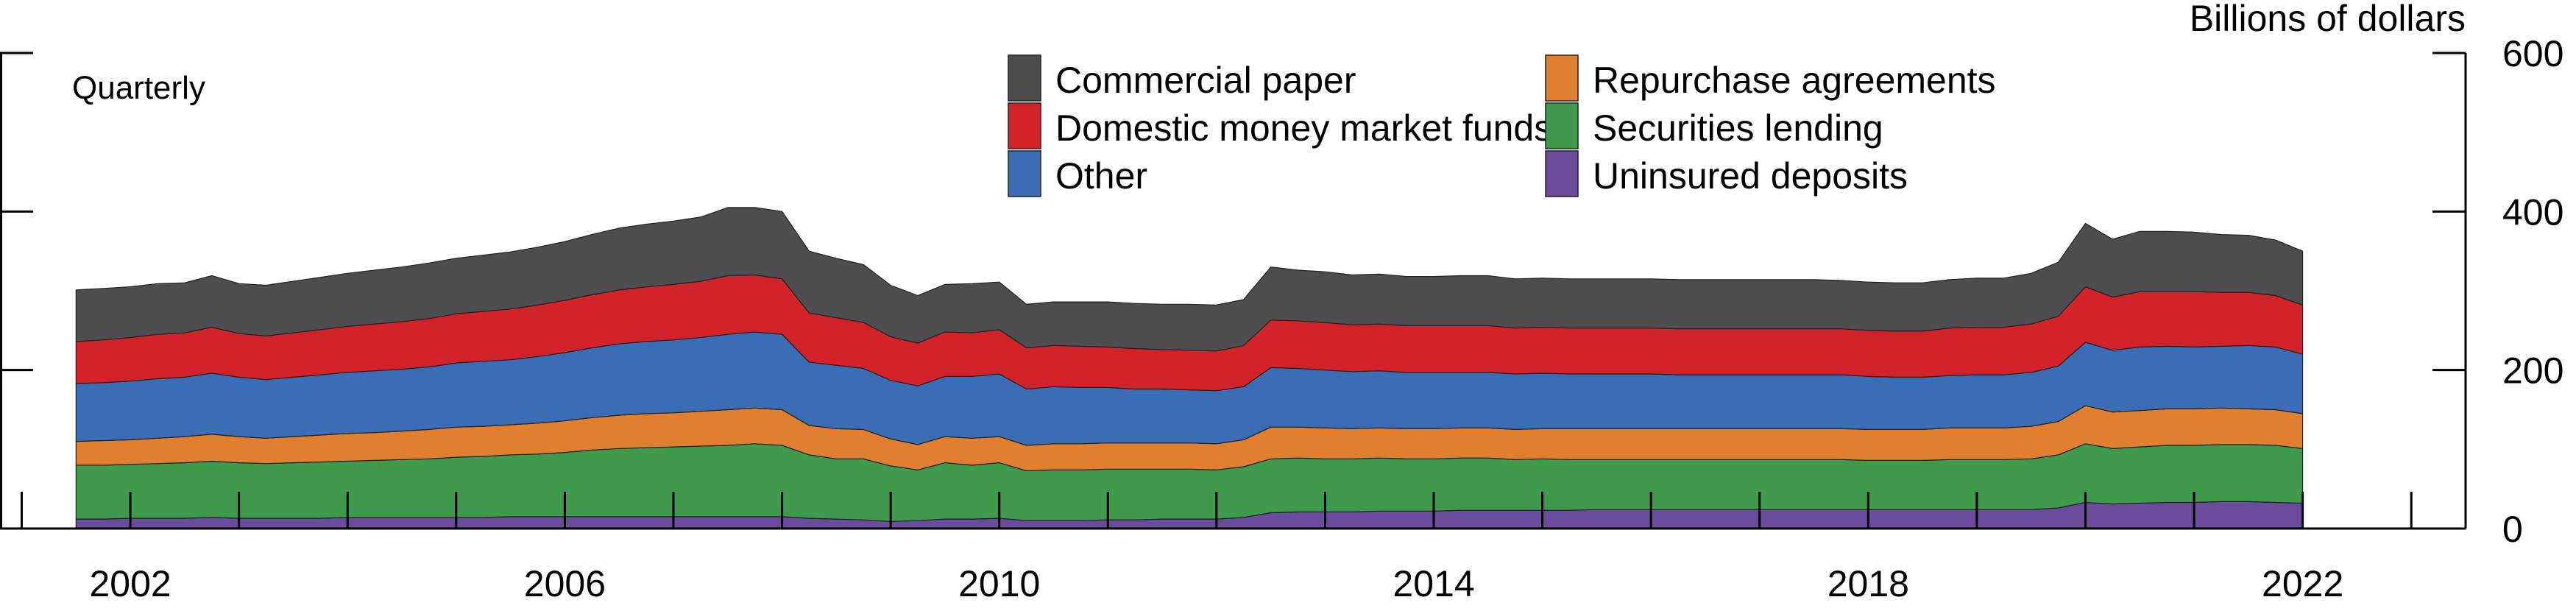 The width and height of the screenshot is (2576, 611). I want to click on legend-label: Other, so click(1101, 176).